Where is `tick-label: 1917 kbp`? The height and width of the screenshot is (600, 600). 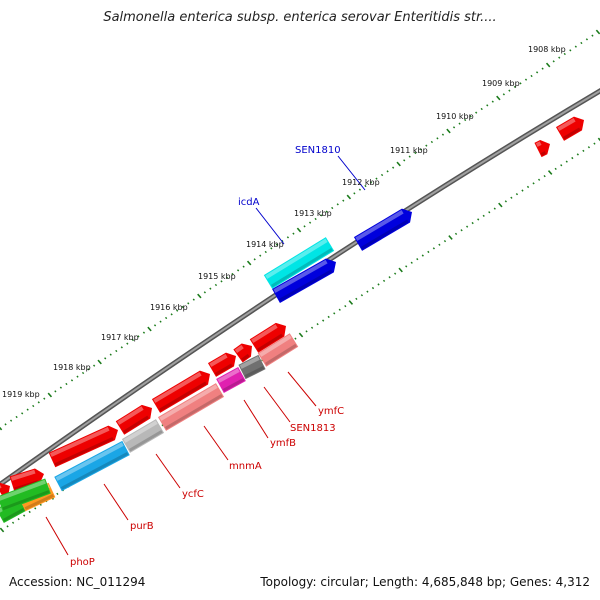 tick-label: 1917 kbp is located at coordinates (120, 337).